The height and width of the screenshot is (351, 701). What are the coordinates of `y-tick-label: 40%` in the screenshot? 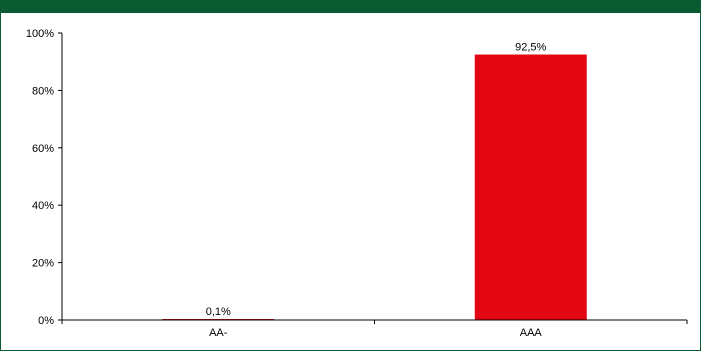 It's located at (43, 206).